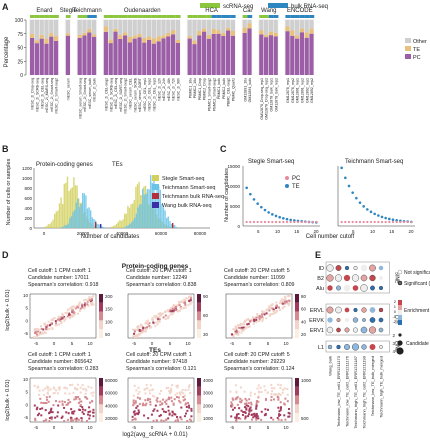  I want to click on panel-b-bar-stegle-te, so click(120, 224).